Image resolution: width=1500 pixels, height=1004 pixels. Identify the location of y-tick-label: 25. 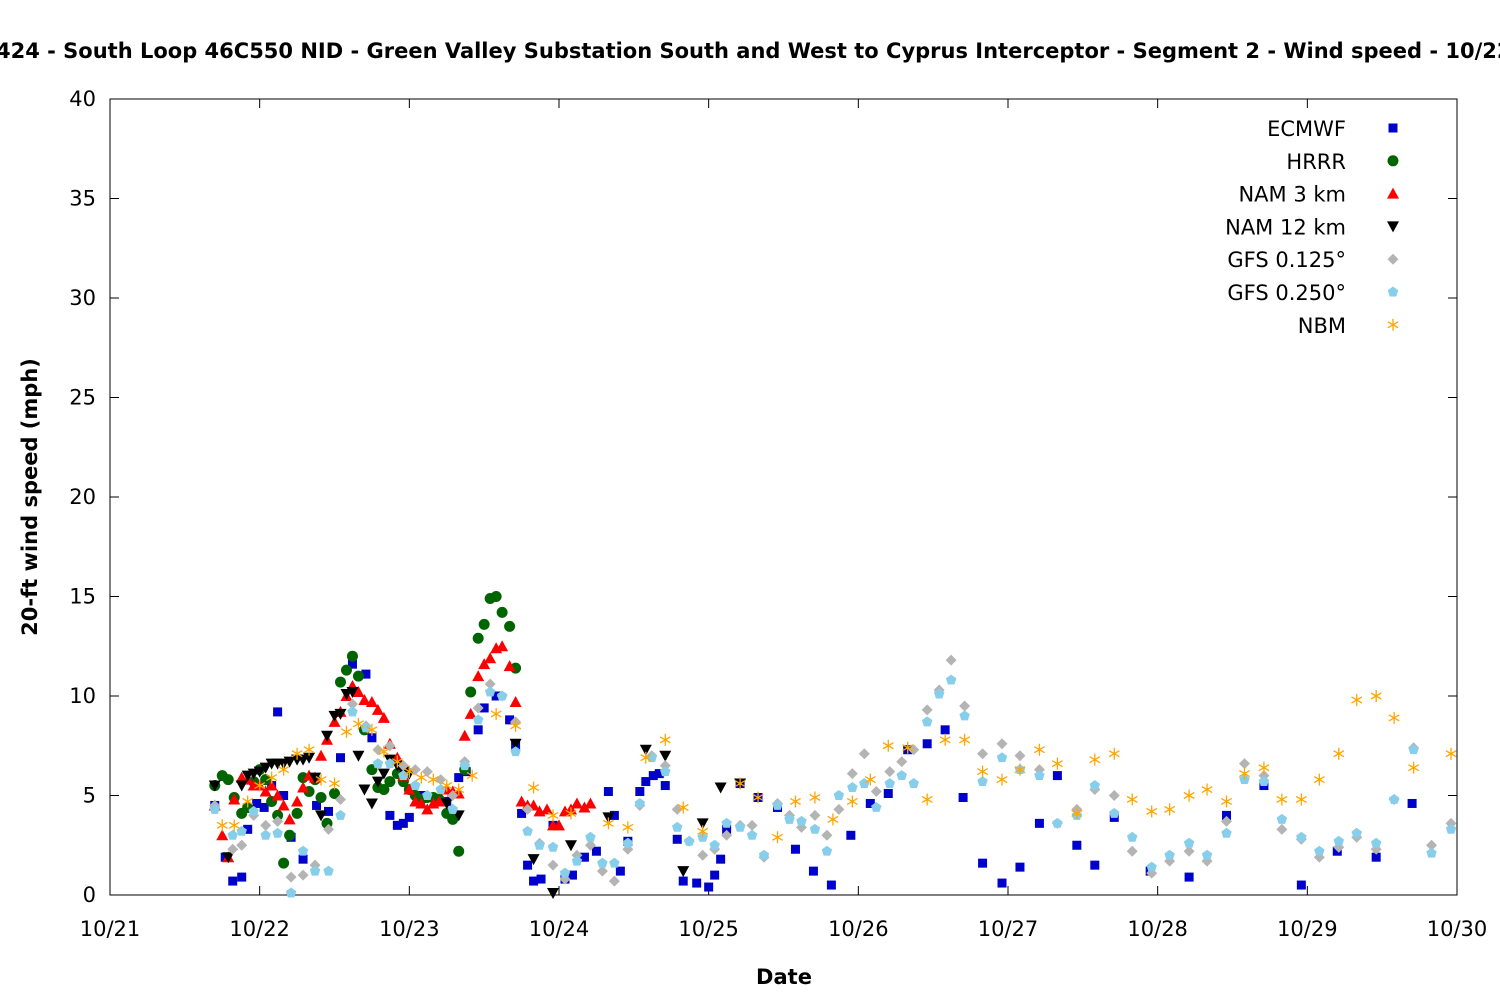
(82, 398).